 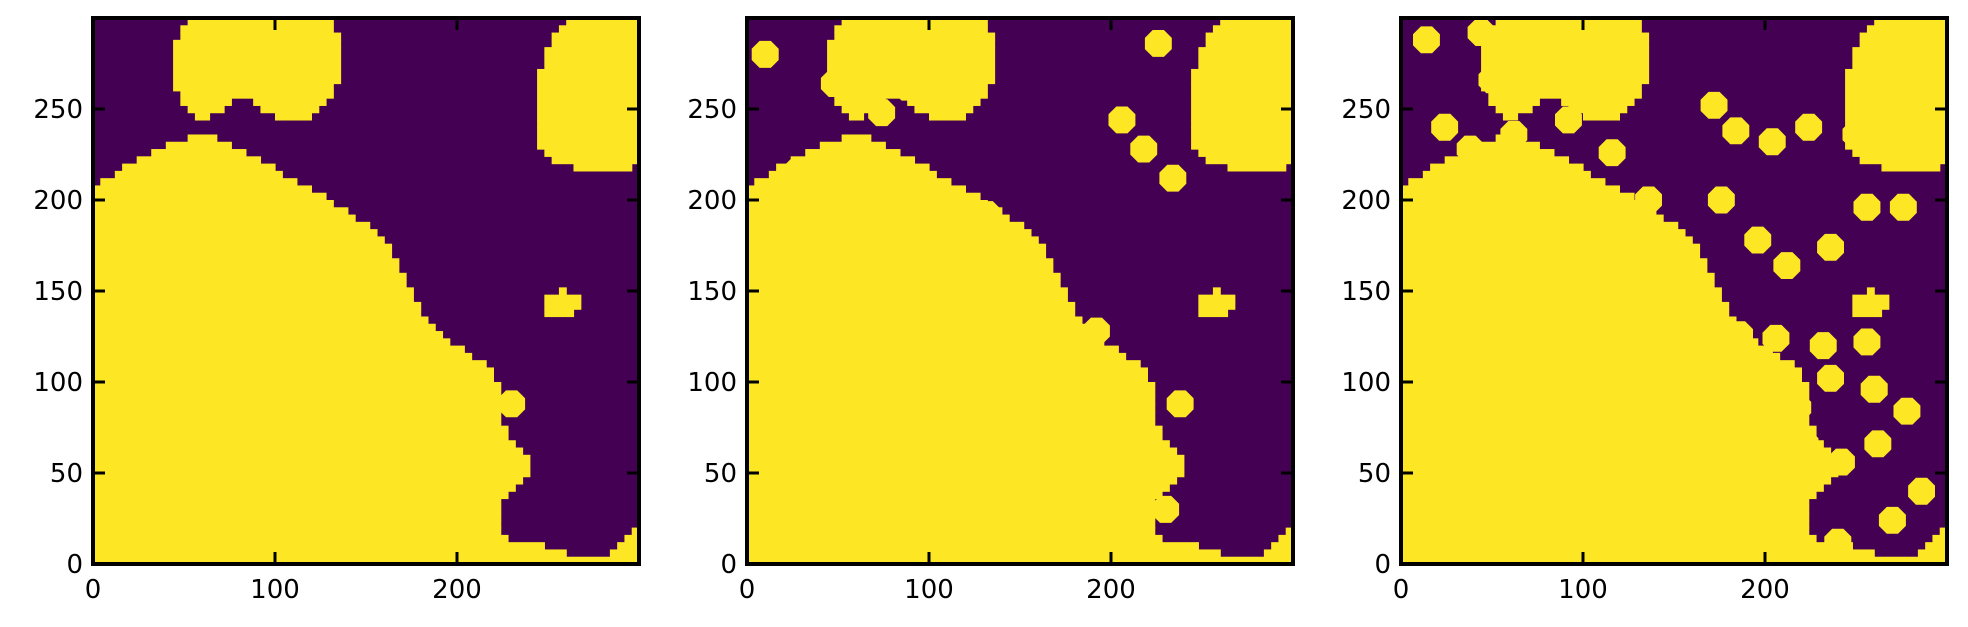 What do you see at coordinates (93, 590) in the screenshot?
I see `x-tick-label: 0` at bounding box center [93, 590].